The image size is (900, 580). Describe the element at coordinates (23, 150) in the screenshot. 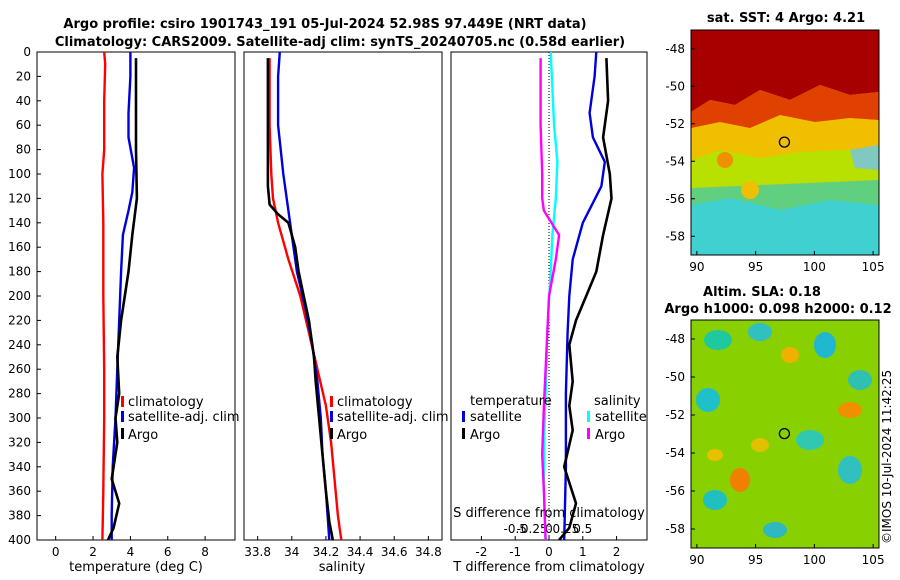

I see `depth-tick-label: 80` at that location.